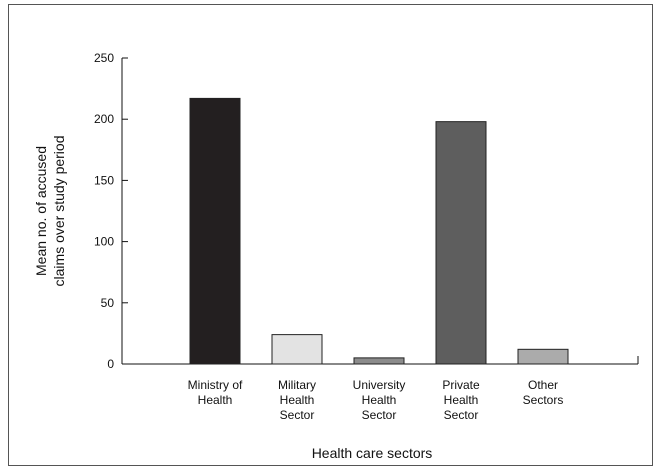  I want to click on y-tick-label: 250, so click(104, 58).